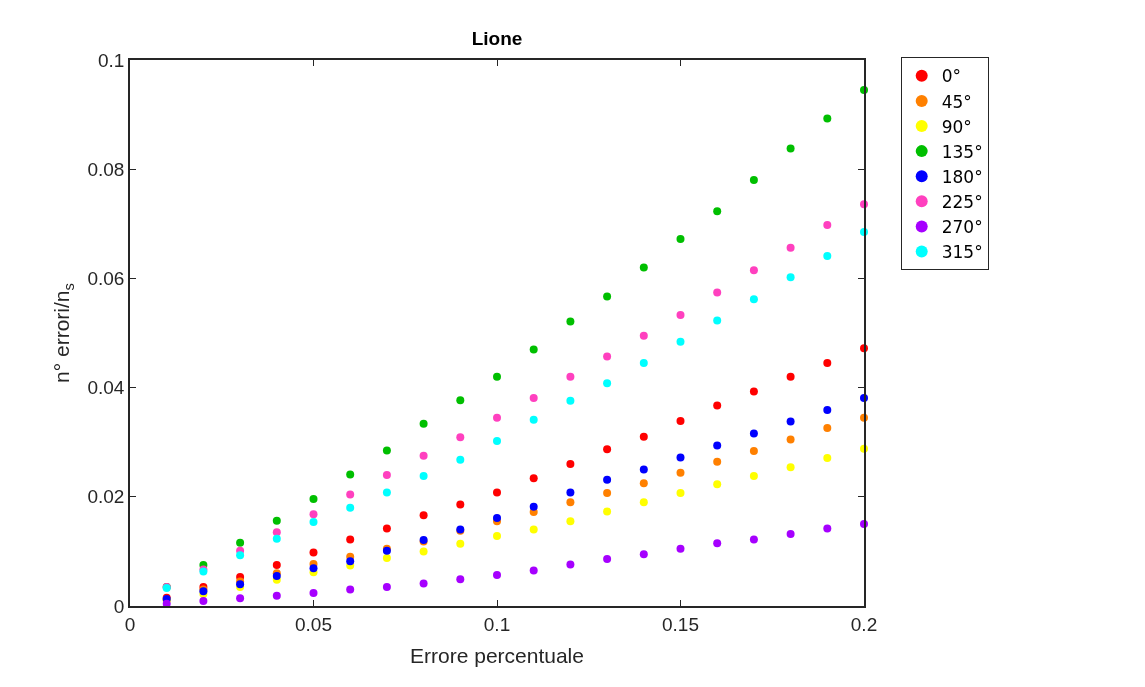  I want to click on legend-label: 90°, so click(956, 126).